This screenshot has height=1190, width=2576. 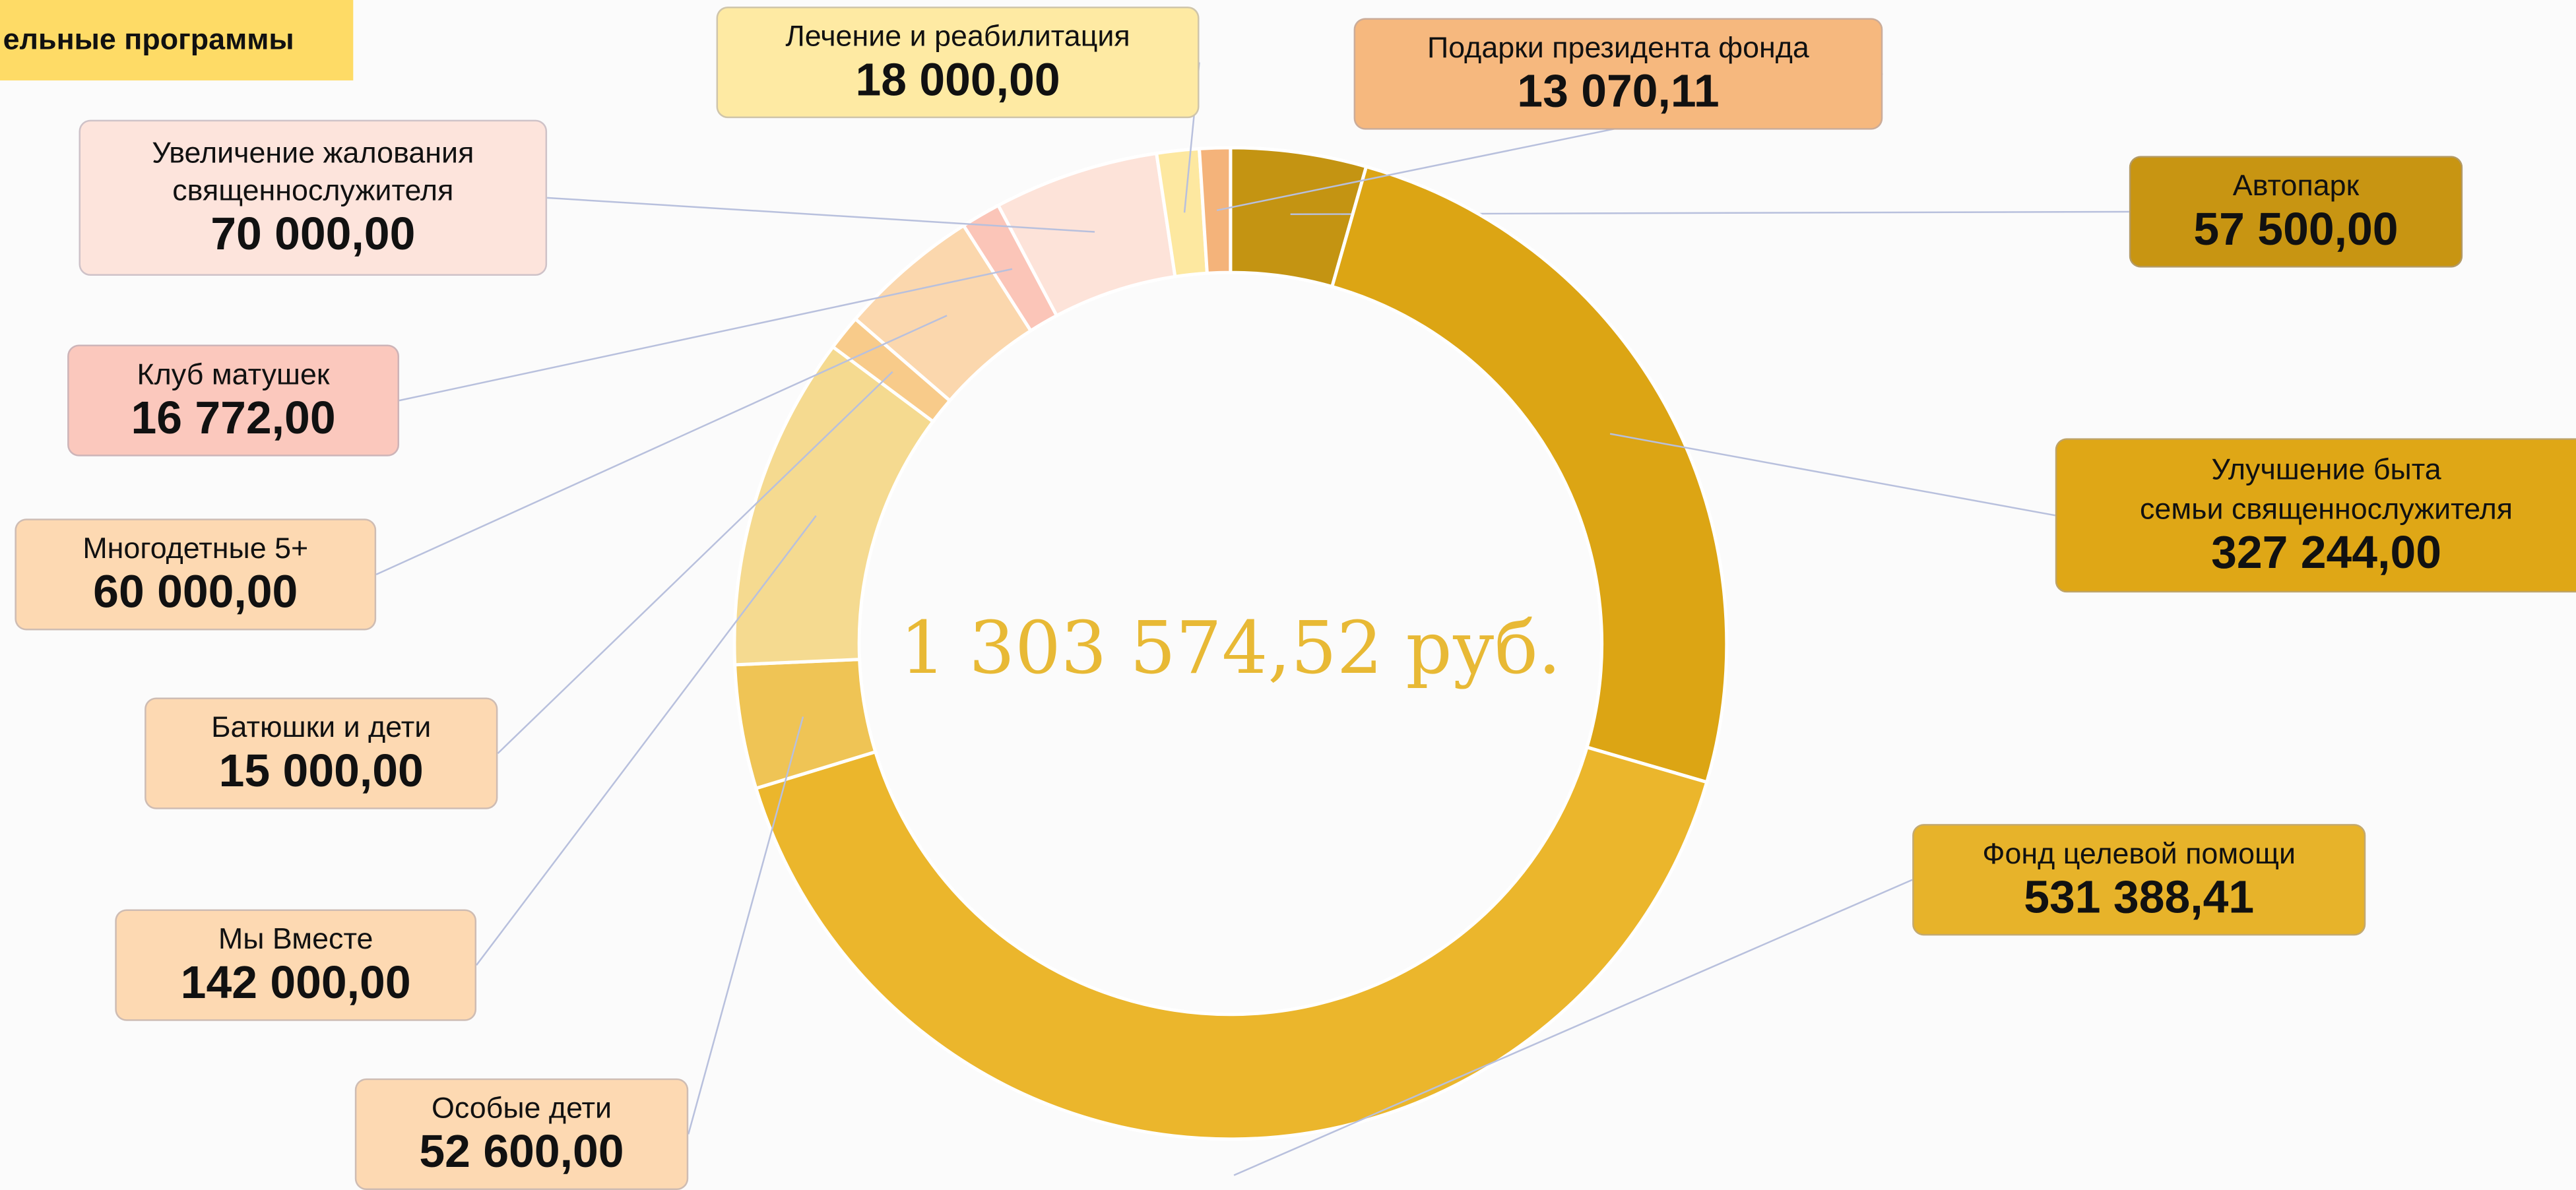 I want to click on category-label: Батюшки и дети, so click(x=321, y=726).